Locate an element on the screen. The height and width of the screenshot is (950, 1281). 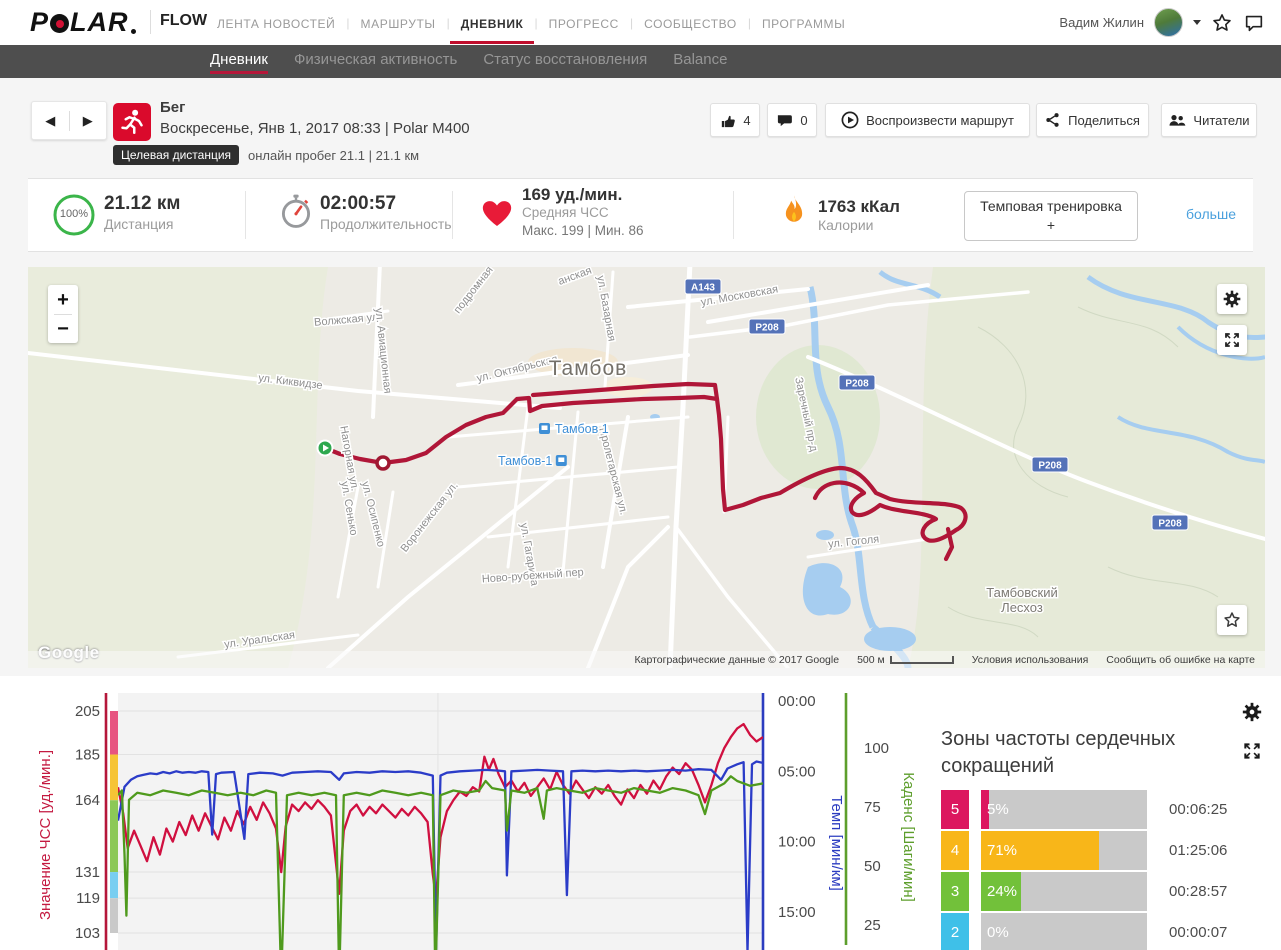
chart-fullscreen-button is located at coordinates (1252, 751).